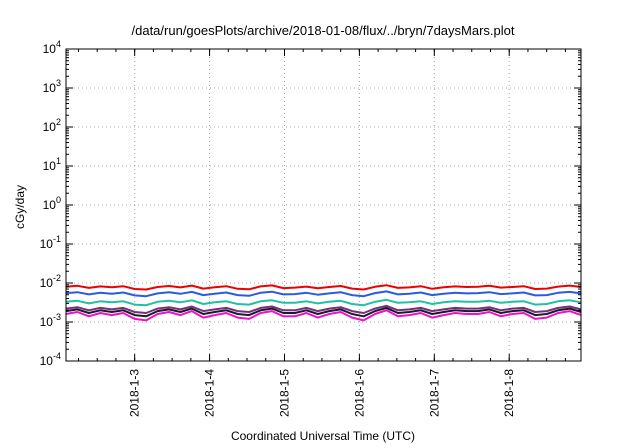 The image size is (640, 448). What do you see at coordinates (434, 393) in the screenshot?
I see `x-tick-label: 2018-1-7` at bounding box center [434, 393].